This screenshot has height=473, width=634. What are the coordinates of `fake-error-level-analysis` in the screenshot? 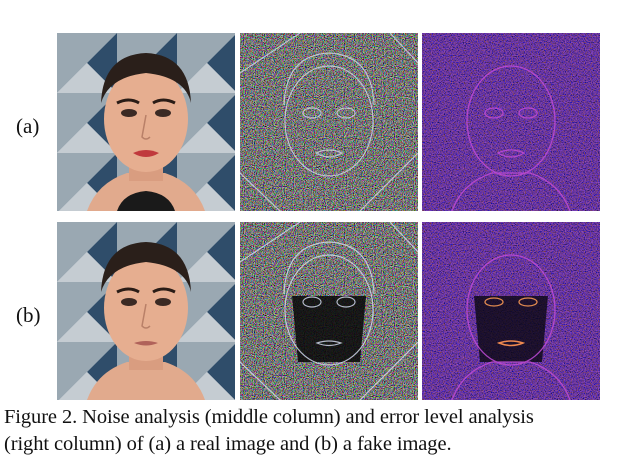 It's located at (511, 311).